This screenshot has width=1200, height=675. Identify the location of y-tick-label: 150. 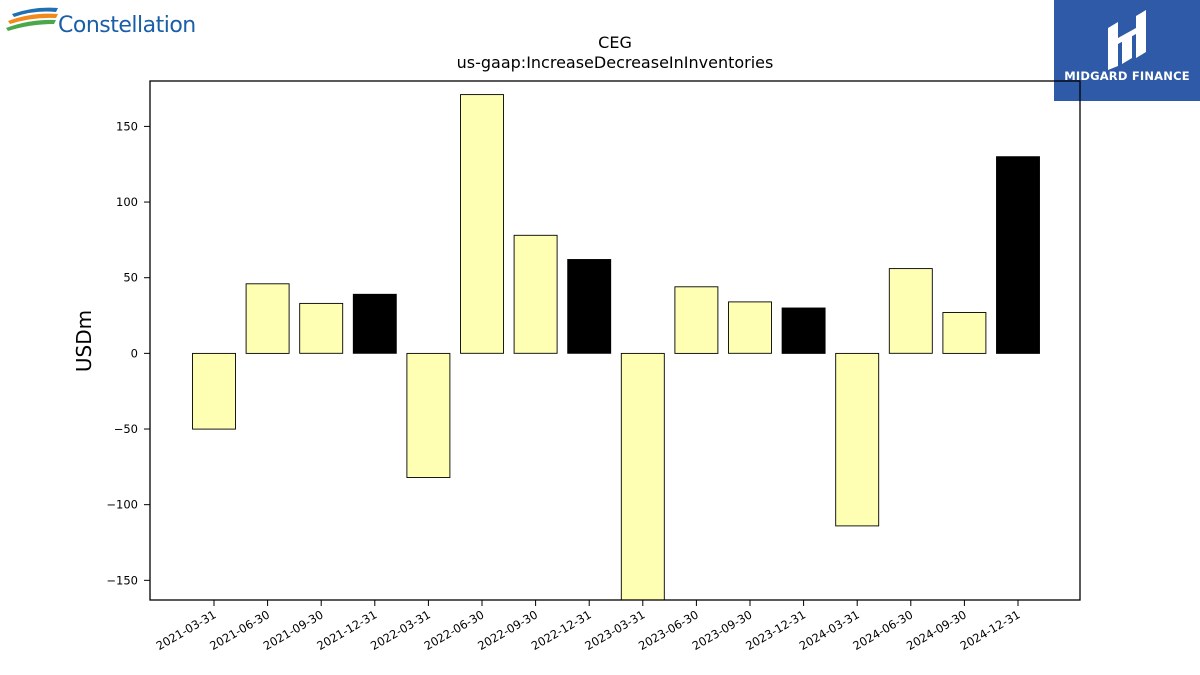
(127, 126).